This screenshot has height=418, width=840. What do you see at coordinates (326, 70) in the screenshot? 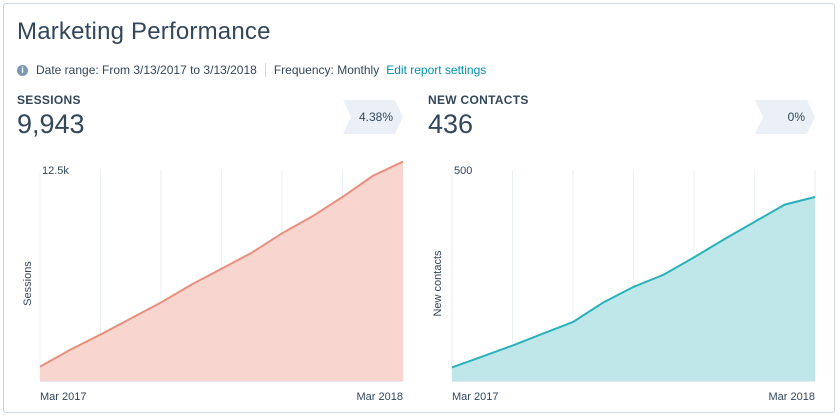
I see `frequency-text: Frequency: Monthly` at bounding box center [326, 70].